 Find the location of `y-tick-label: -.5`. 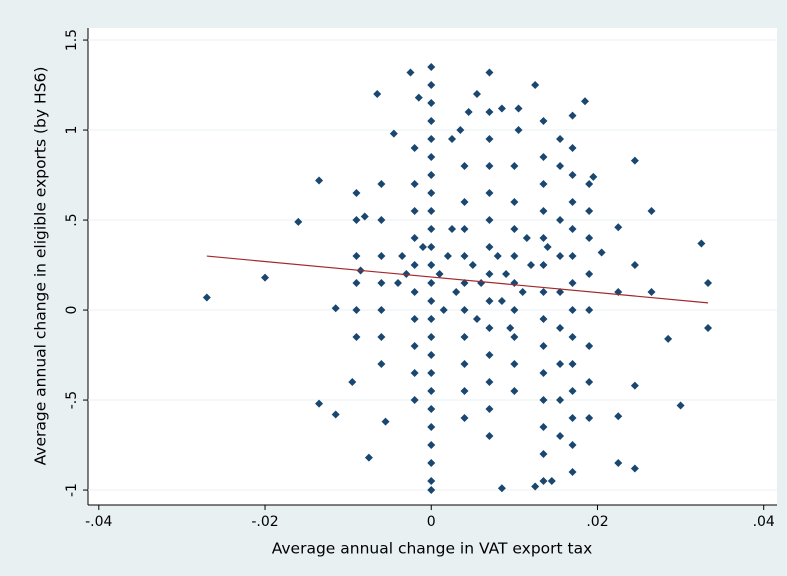

y-tick-label: -.5 is located at coordinates (72, 400).